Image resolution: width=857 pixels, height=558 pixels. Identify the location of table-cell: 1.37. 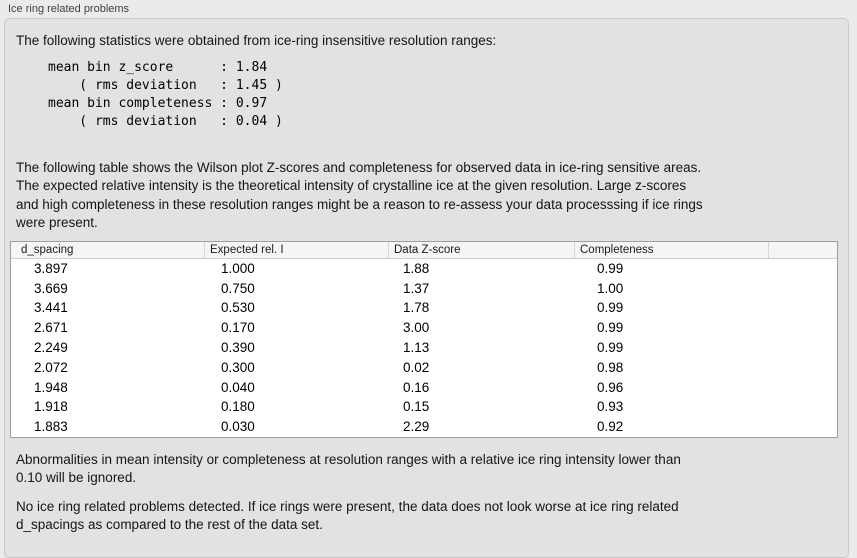
(416, 288).